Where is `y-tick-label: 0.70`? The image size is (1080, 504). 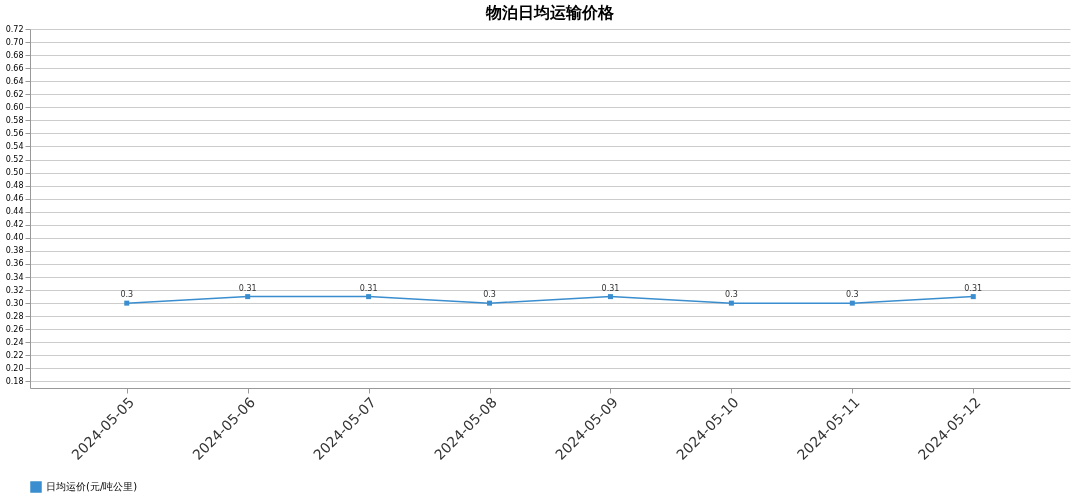
y-tick-label: 0.70 is located at coordinates (14, 42).